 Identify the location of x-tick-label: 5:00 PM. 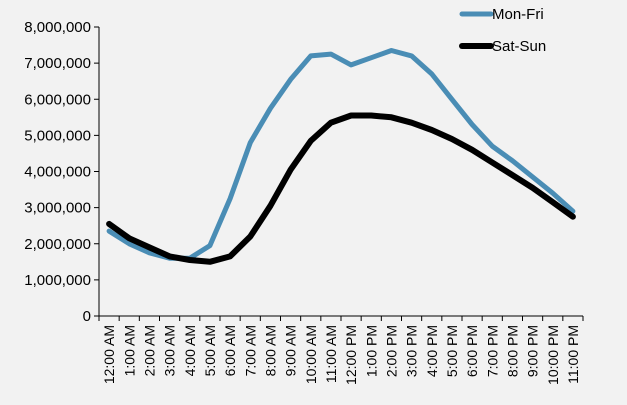
(452, 351).